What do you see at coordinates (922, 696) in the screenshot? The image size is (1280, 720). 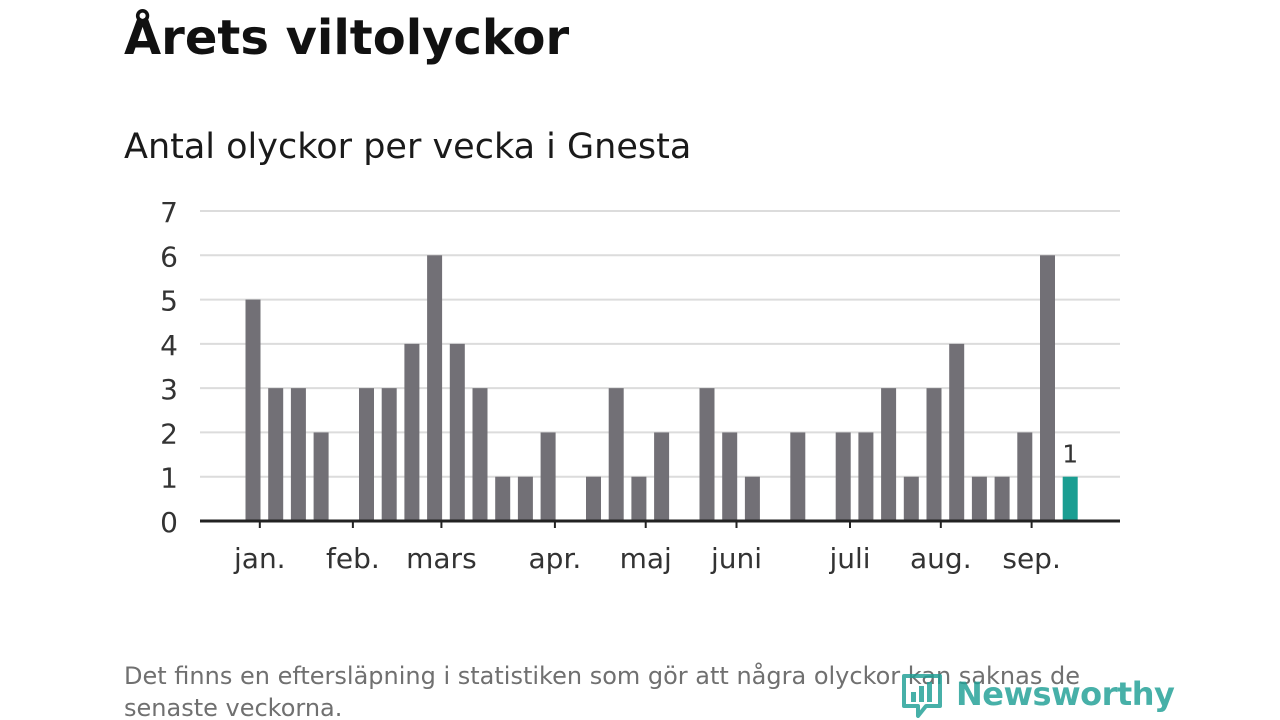 I see `newsworthy-logo-icon` at bounding box center [922, 696].